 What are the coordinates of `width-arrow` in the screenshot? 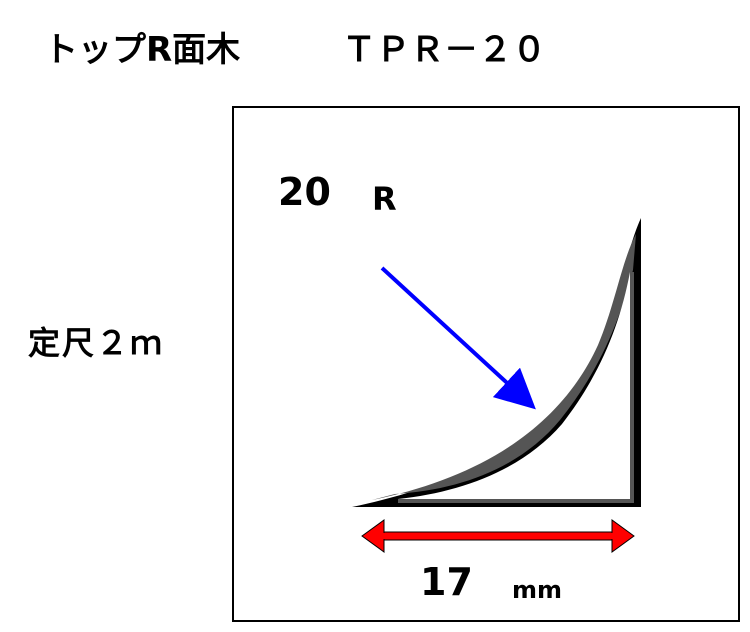 It's located at (498, 536).